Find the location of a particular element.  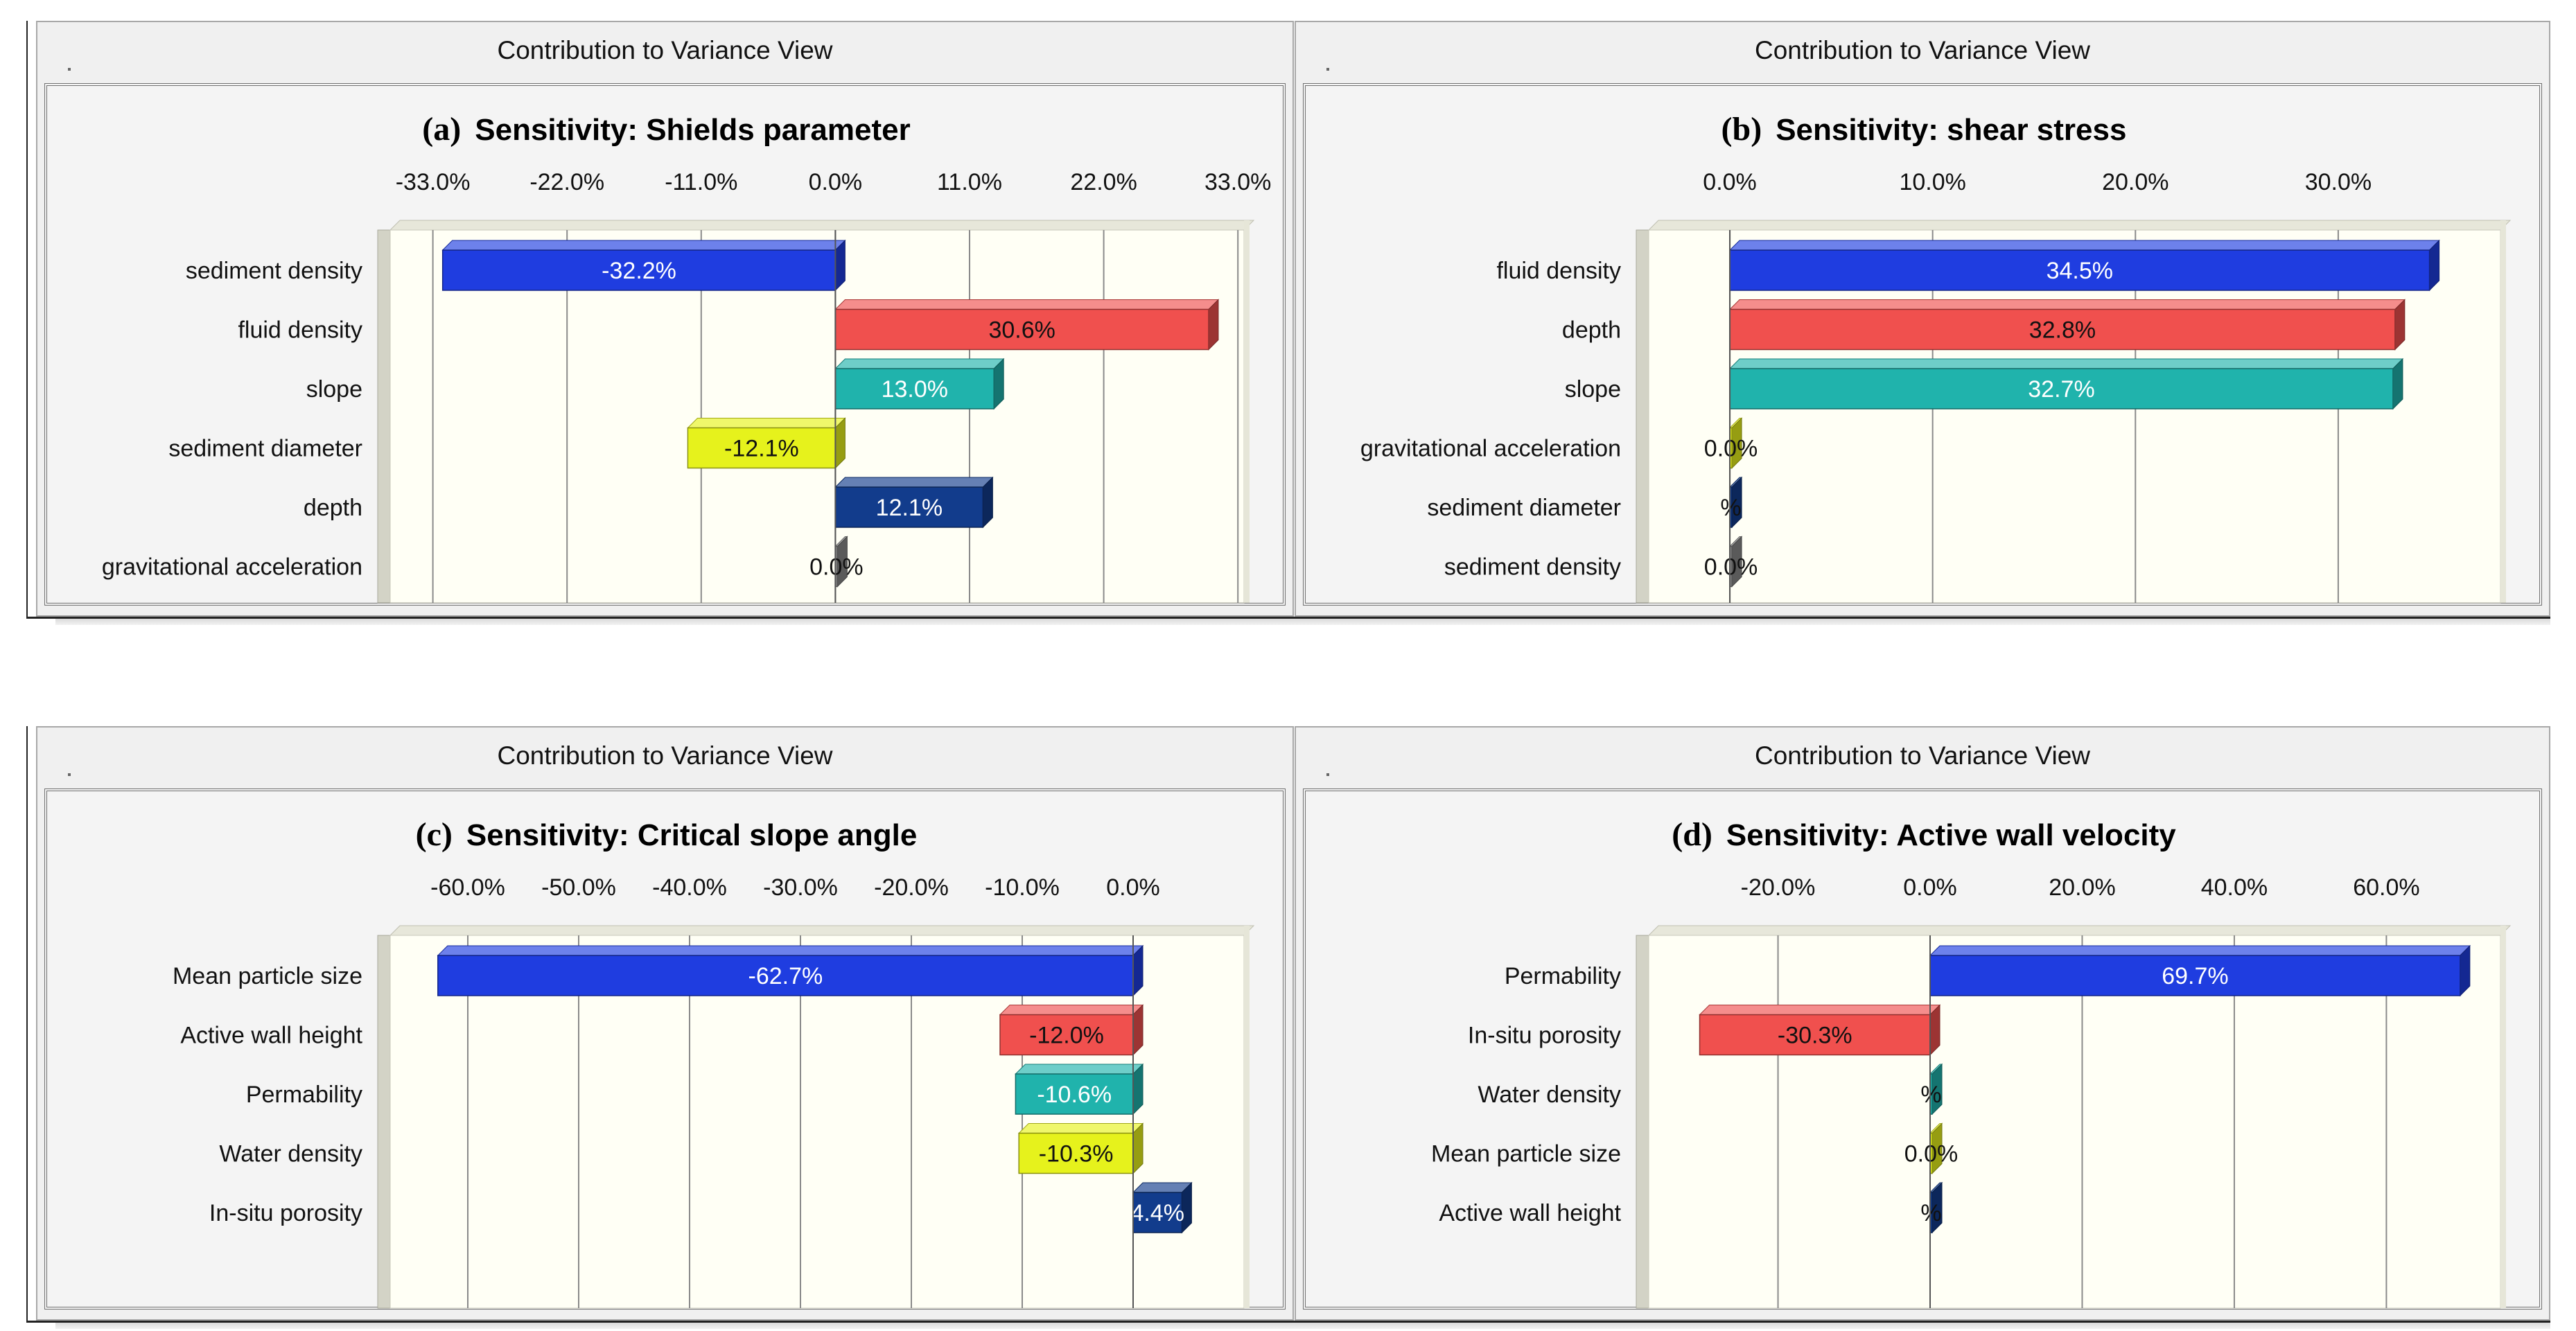

data-label: 34.5% is located at coordinates (2080, 271).